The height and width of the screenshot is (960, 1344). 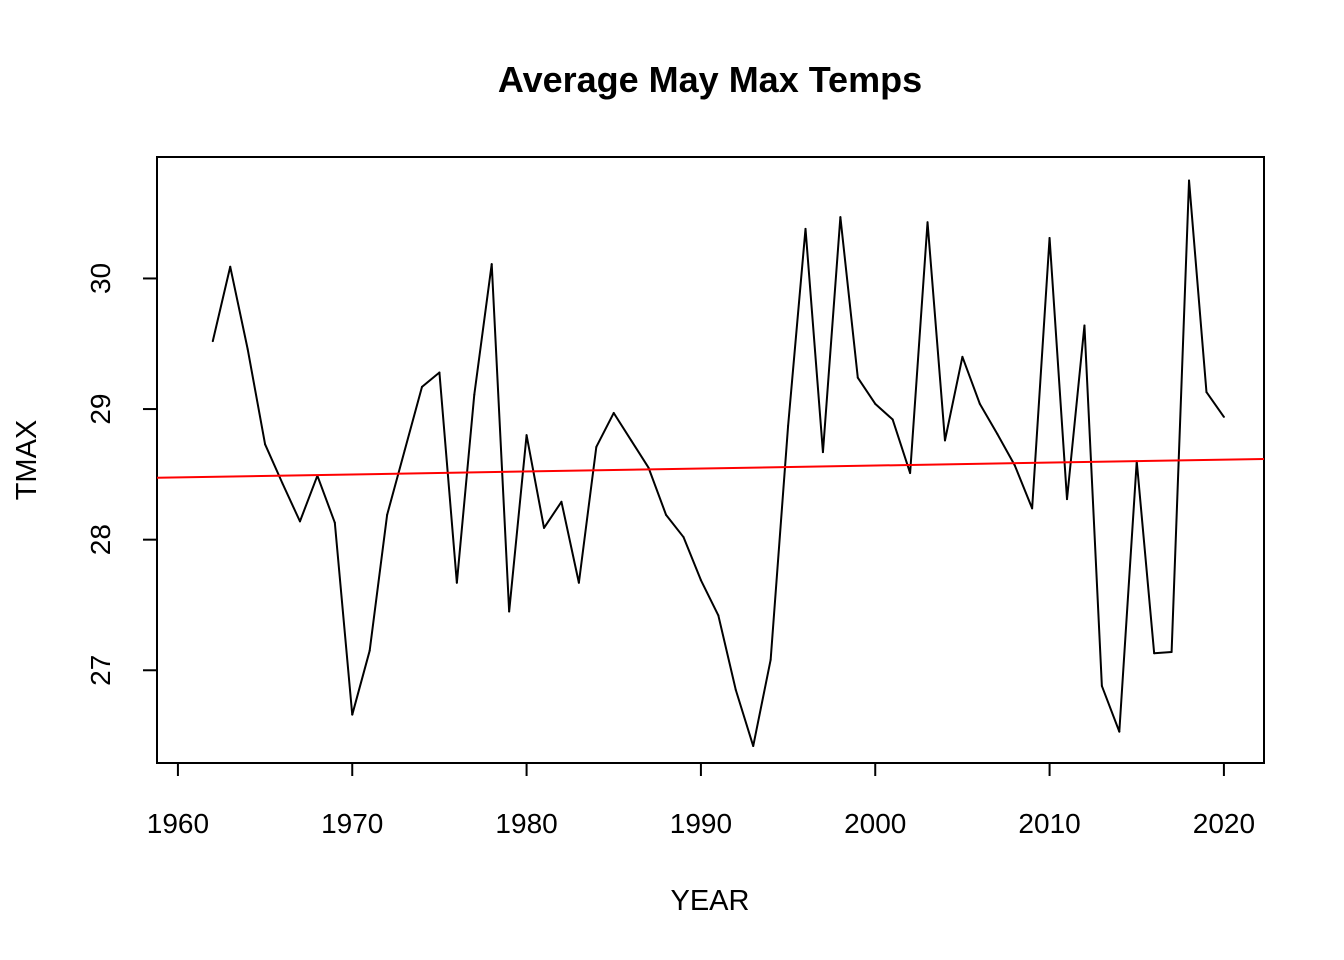 I want to click on trend-line, so click(x=710, y=468).